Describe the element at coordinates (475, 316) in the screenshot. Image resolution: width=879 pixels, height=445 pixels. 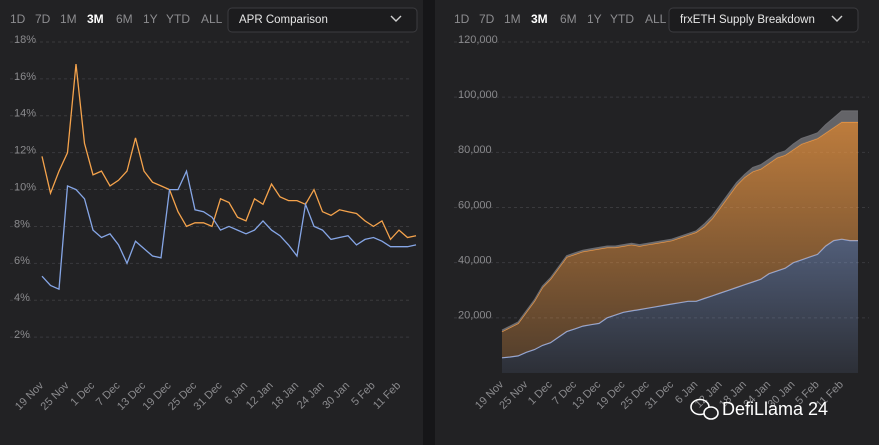
I see `y-tick-label: 20,000` at that location.